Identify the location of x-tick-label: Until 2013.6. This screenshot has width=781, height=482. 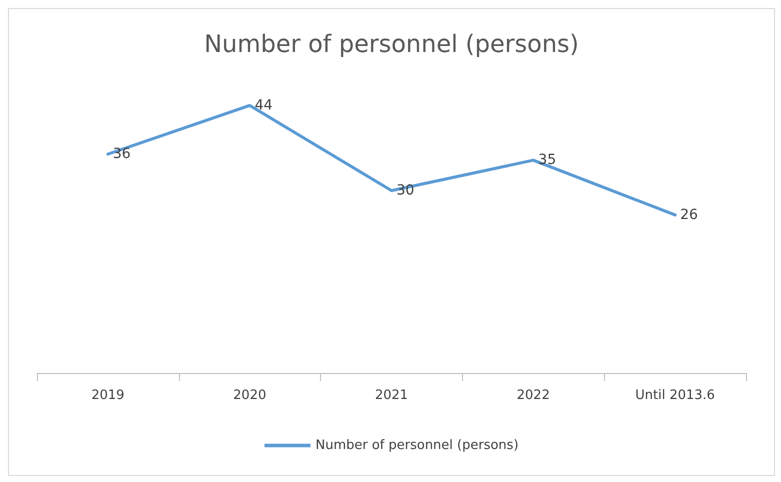
(675, 395).